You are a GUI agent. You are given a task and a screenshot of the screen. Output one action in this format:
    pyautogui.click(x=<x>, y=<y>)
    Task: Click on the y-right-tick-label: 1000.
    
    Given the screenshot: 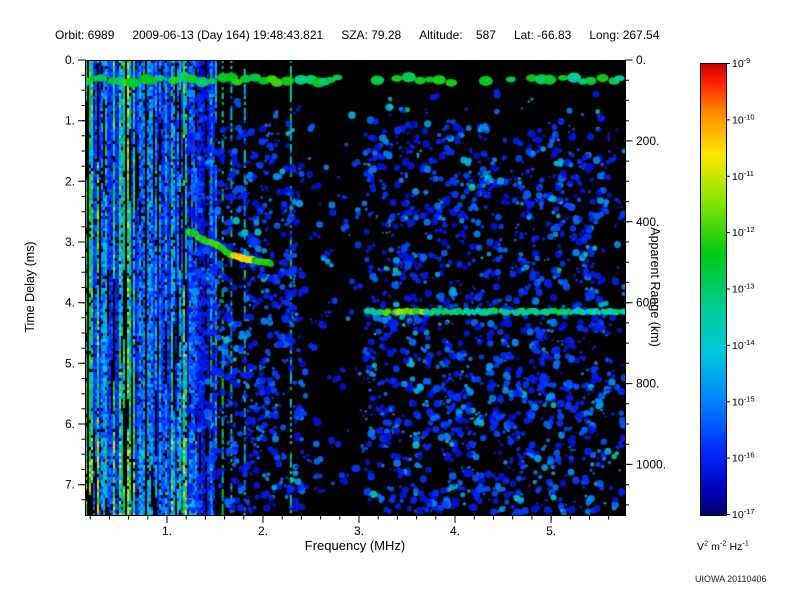 What is the action you would take?
    pyautogui.click(x=651, y=464)
    